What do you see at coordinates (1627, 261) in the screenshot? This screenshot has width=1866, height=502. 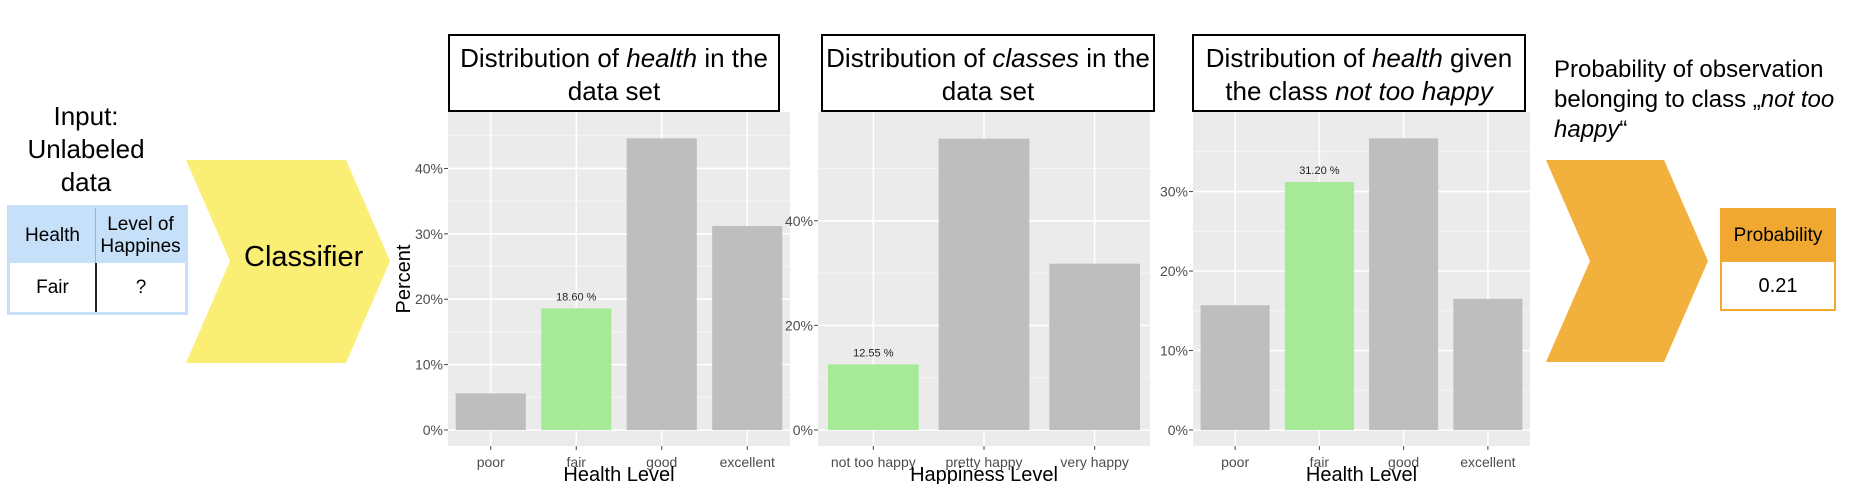 I see `output-chevron-arrow` at bounding box center [1627, 261].